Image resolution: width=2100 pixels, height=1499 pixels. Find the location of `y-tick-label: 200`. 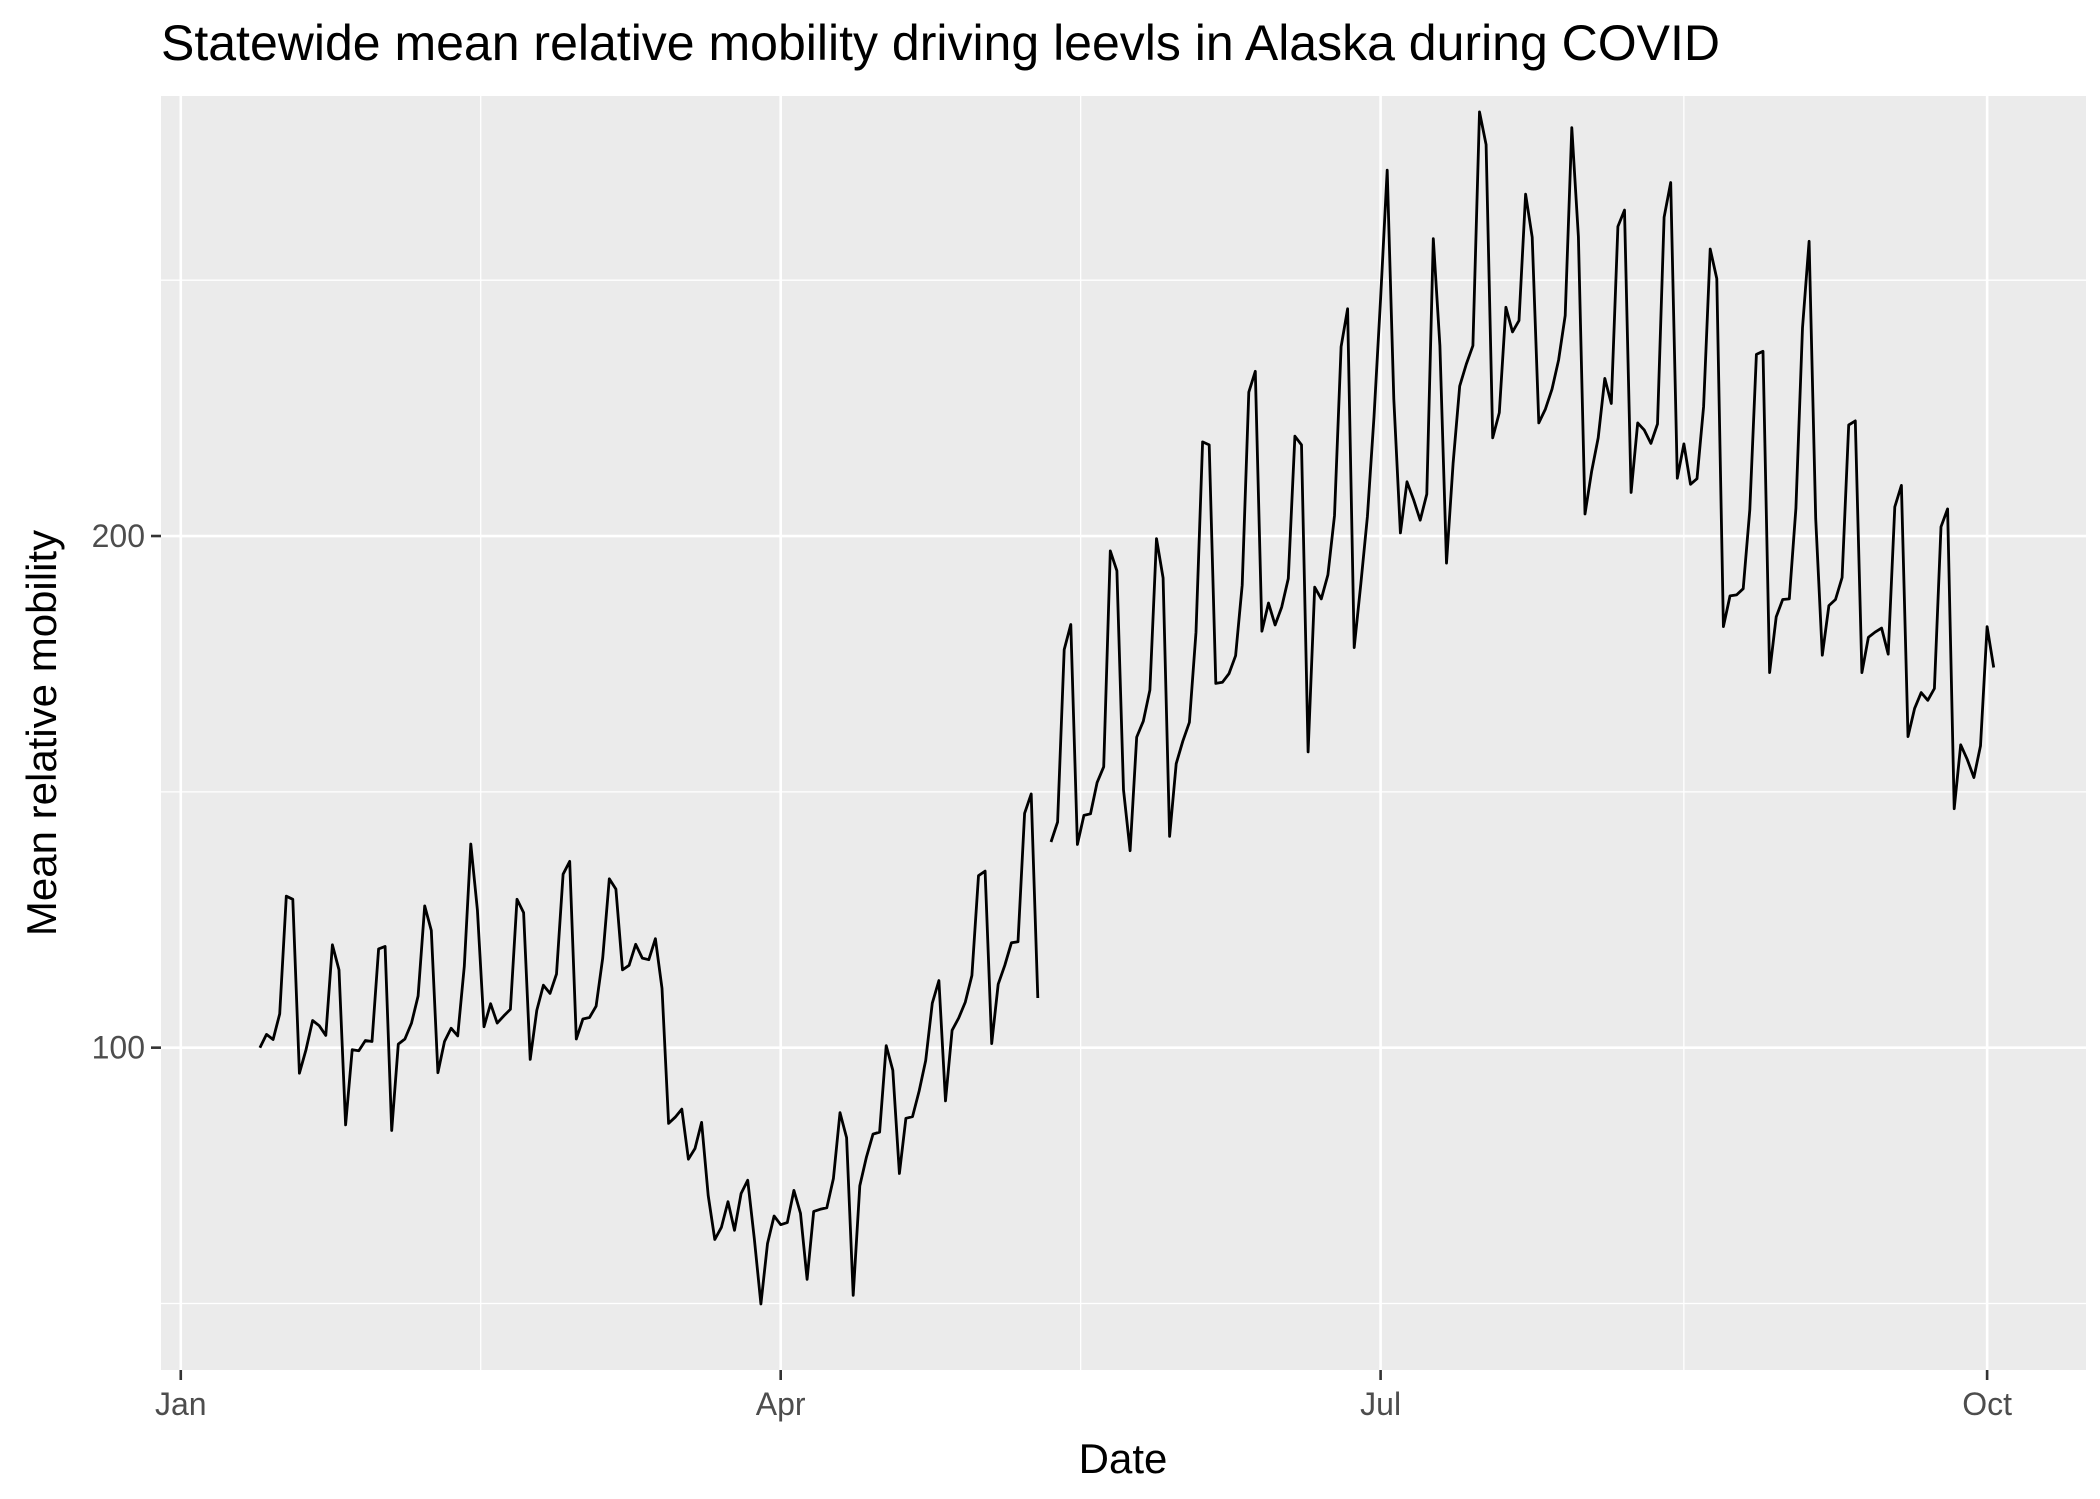

y-tick-label: 200 is located at coordinates (118, 536).